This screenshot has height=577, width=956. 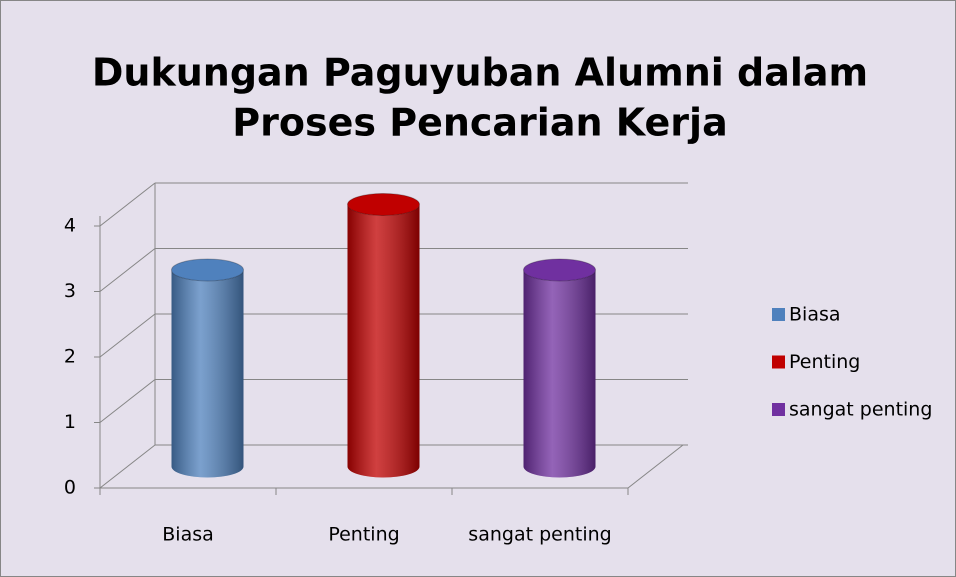 I want to click on legend-label: Penting, so click(x=824, y=362).